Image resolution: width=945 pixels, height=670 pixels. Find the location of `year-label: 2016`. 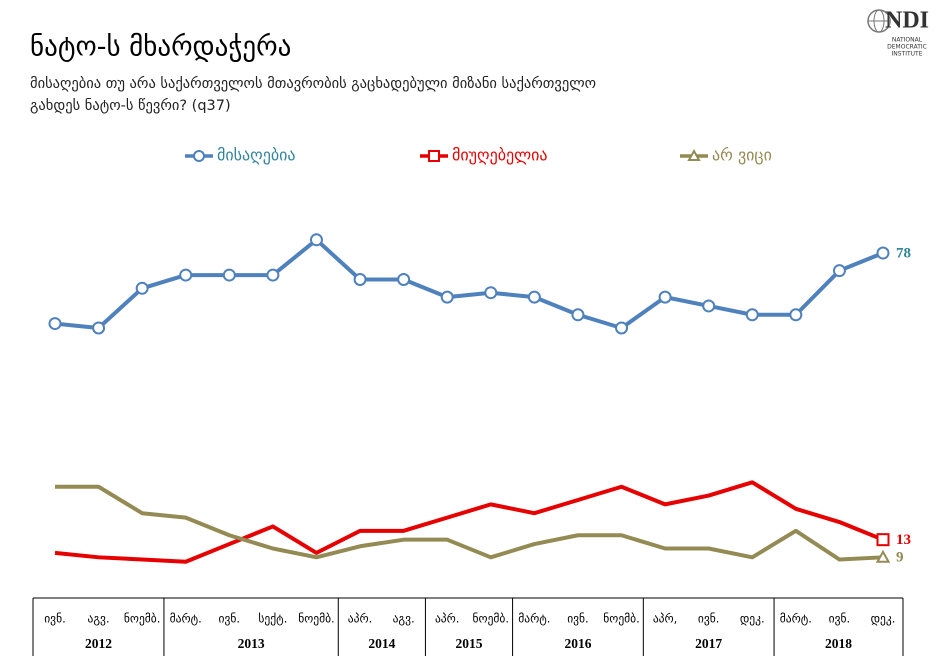

year-label: 2016 is located at coordinates (577, 643).